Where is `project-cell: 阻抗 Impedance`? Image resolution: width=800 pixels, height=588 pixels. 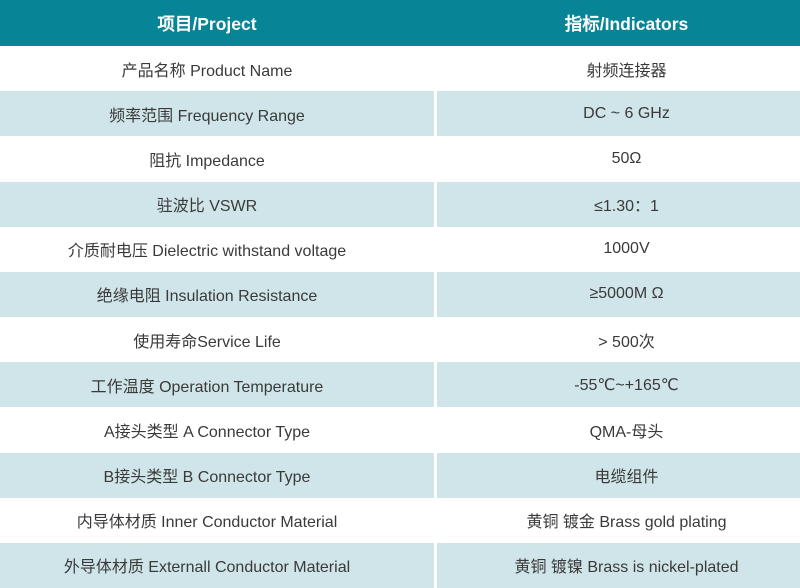 project-cell: 阻抗 Impedance is located at coordinates (217, 159).